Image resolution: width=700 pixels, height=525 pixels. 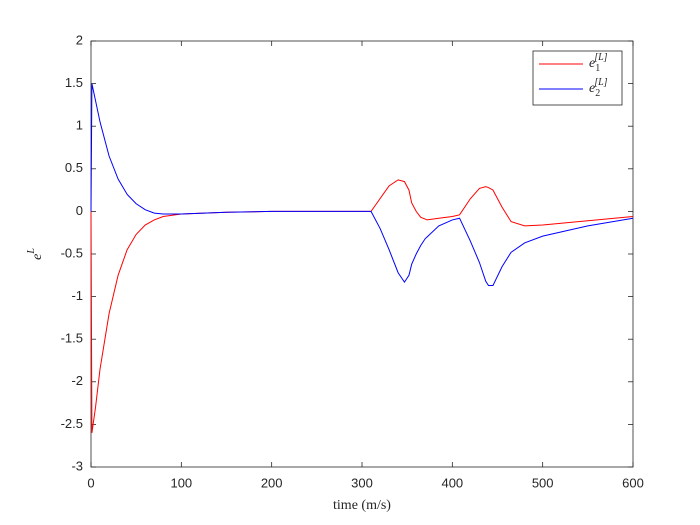 What do you see at coordinates (452, 482) in the screenshot?
I see `x-tick-label: 400` at bounding box center [452, 482].